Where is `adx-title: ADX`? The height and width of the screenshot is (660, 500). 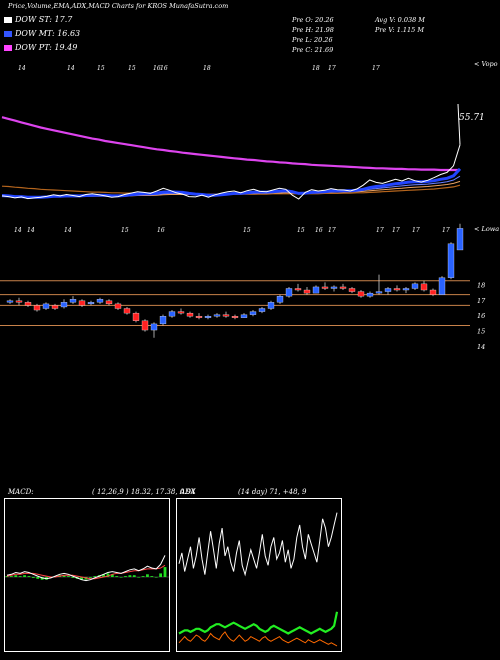 adx-title: ADX is located at coordinates (188, 492).